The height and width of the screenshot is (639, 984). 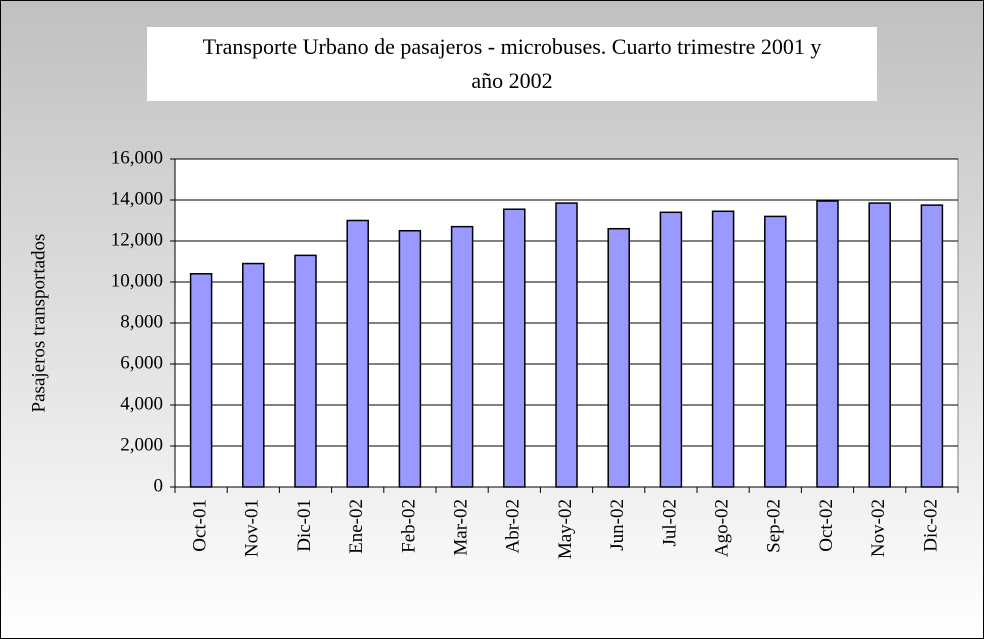 I want to click on x-tick-label: Oct-02, so click(x=826, y=525).